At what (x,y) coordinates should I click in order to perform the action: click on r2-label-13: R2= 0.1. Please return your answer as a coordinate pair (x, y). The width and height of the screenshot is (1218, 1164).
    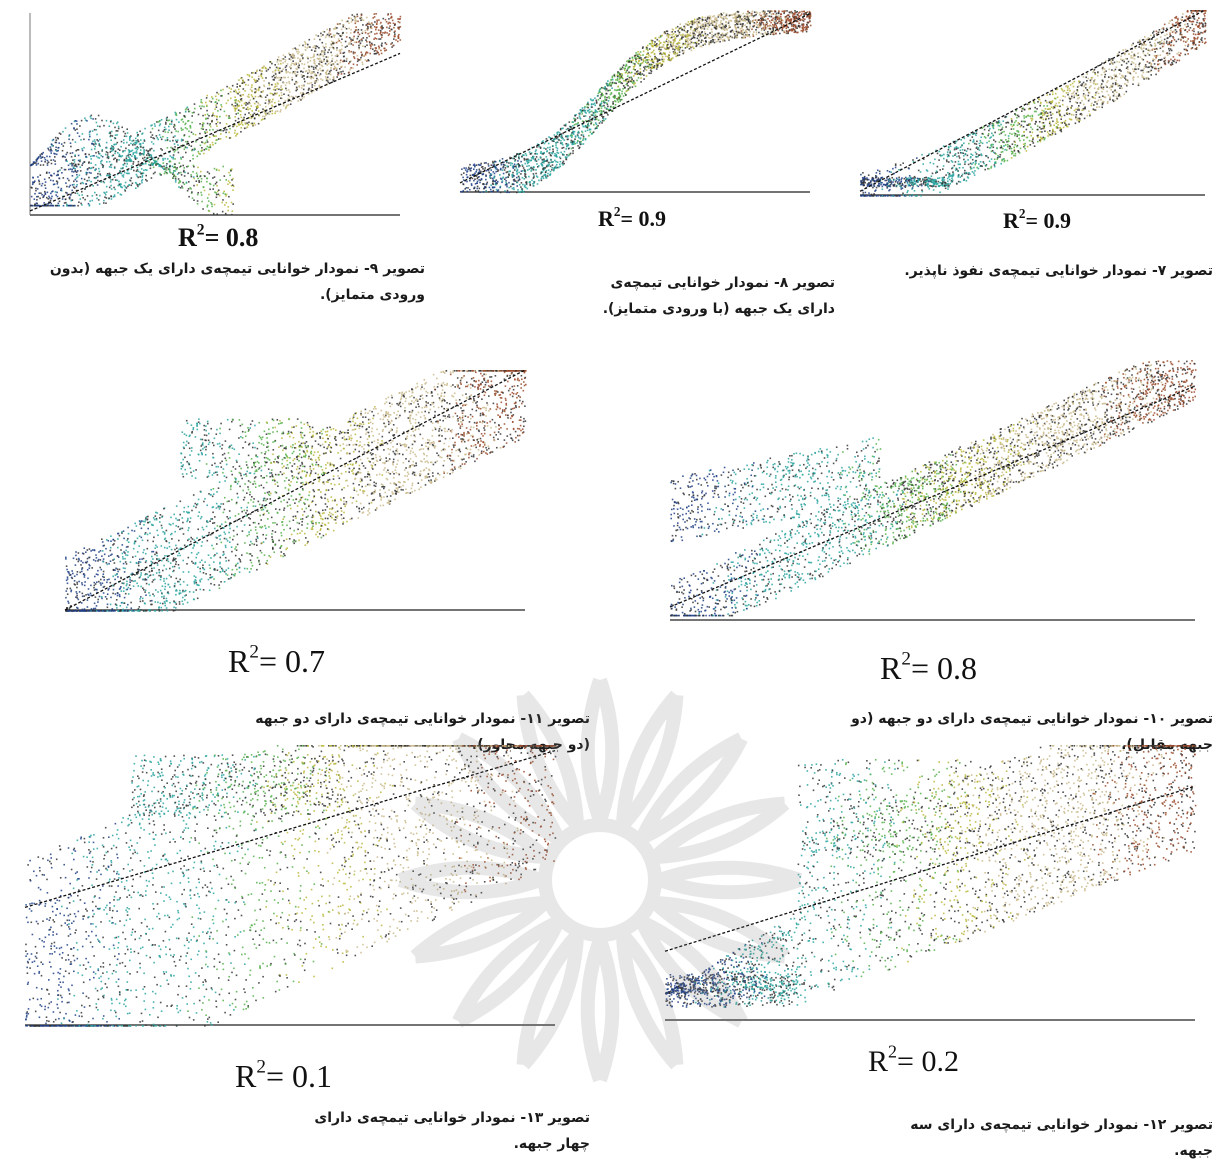
    Looking at the image, I should click on (283, 1076).